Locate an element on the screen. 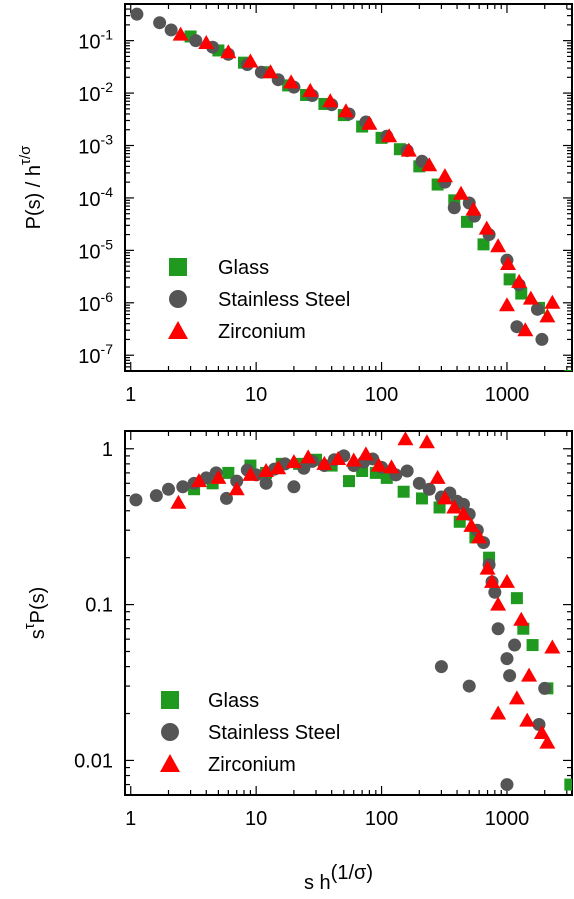 The height and width of the screenshot is (899, 574). y-tick-label: 10⁻⁷ is located at coordinates (95, 354).